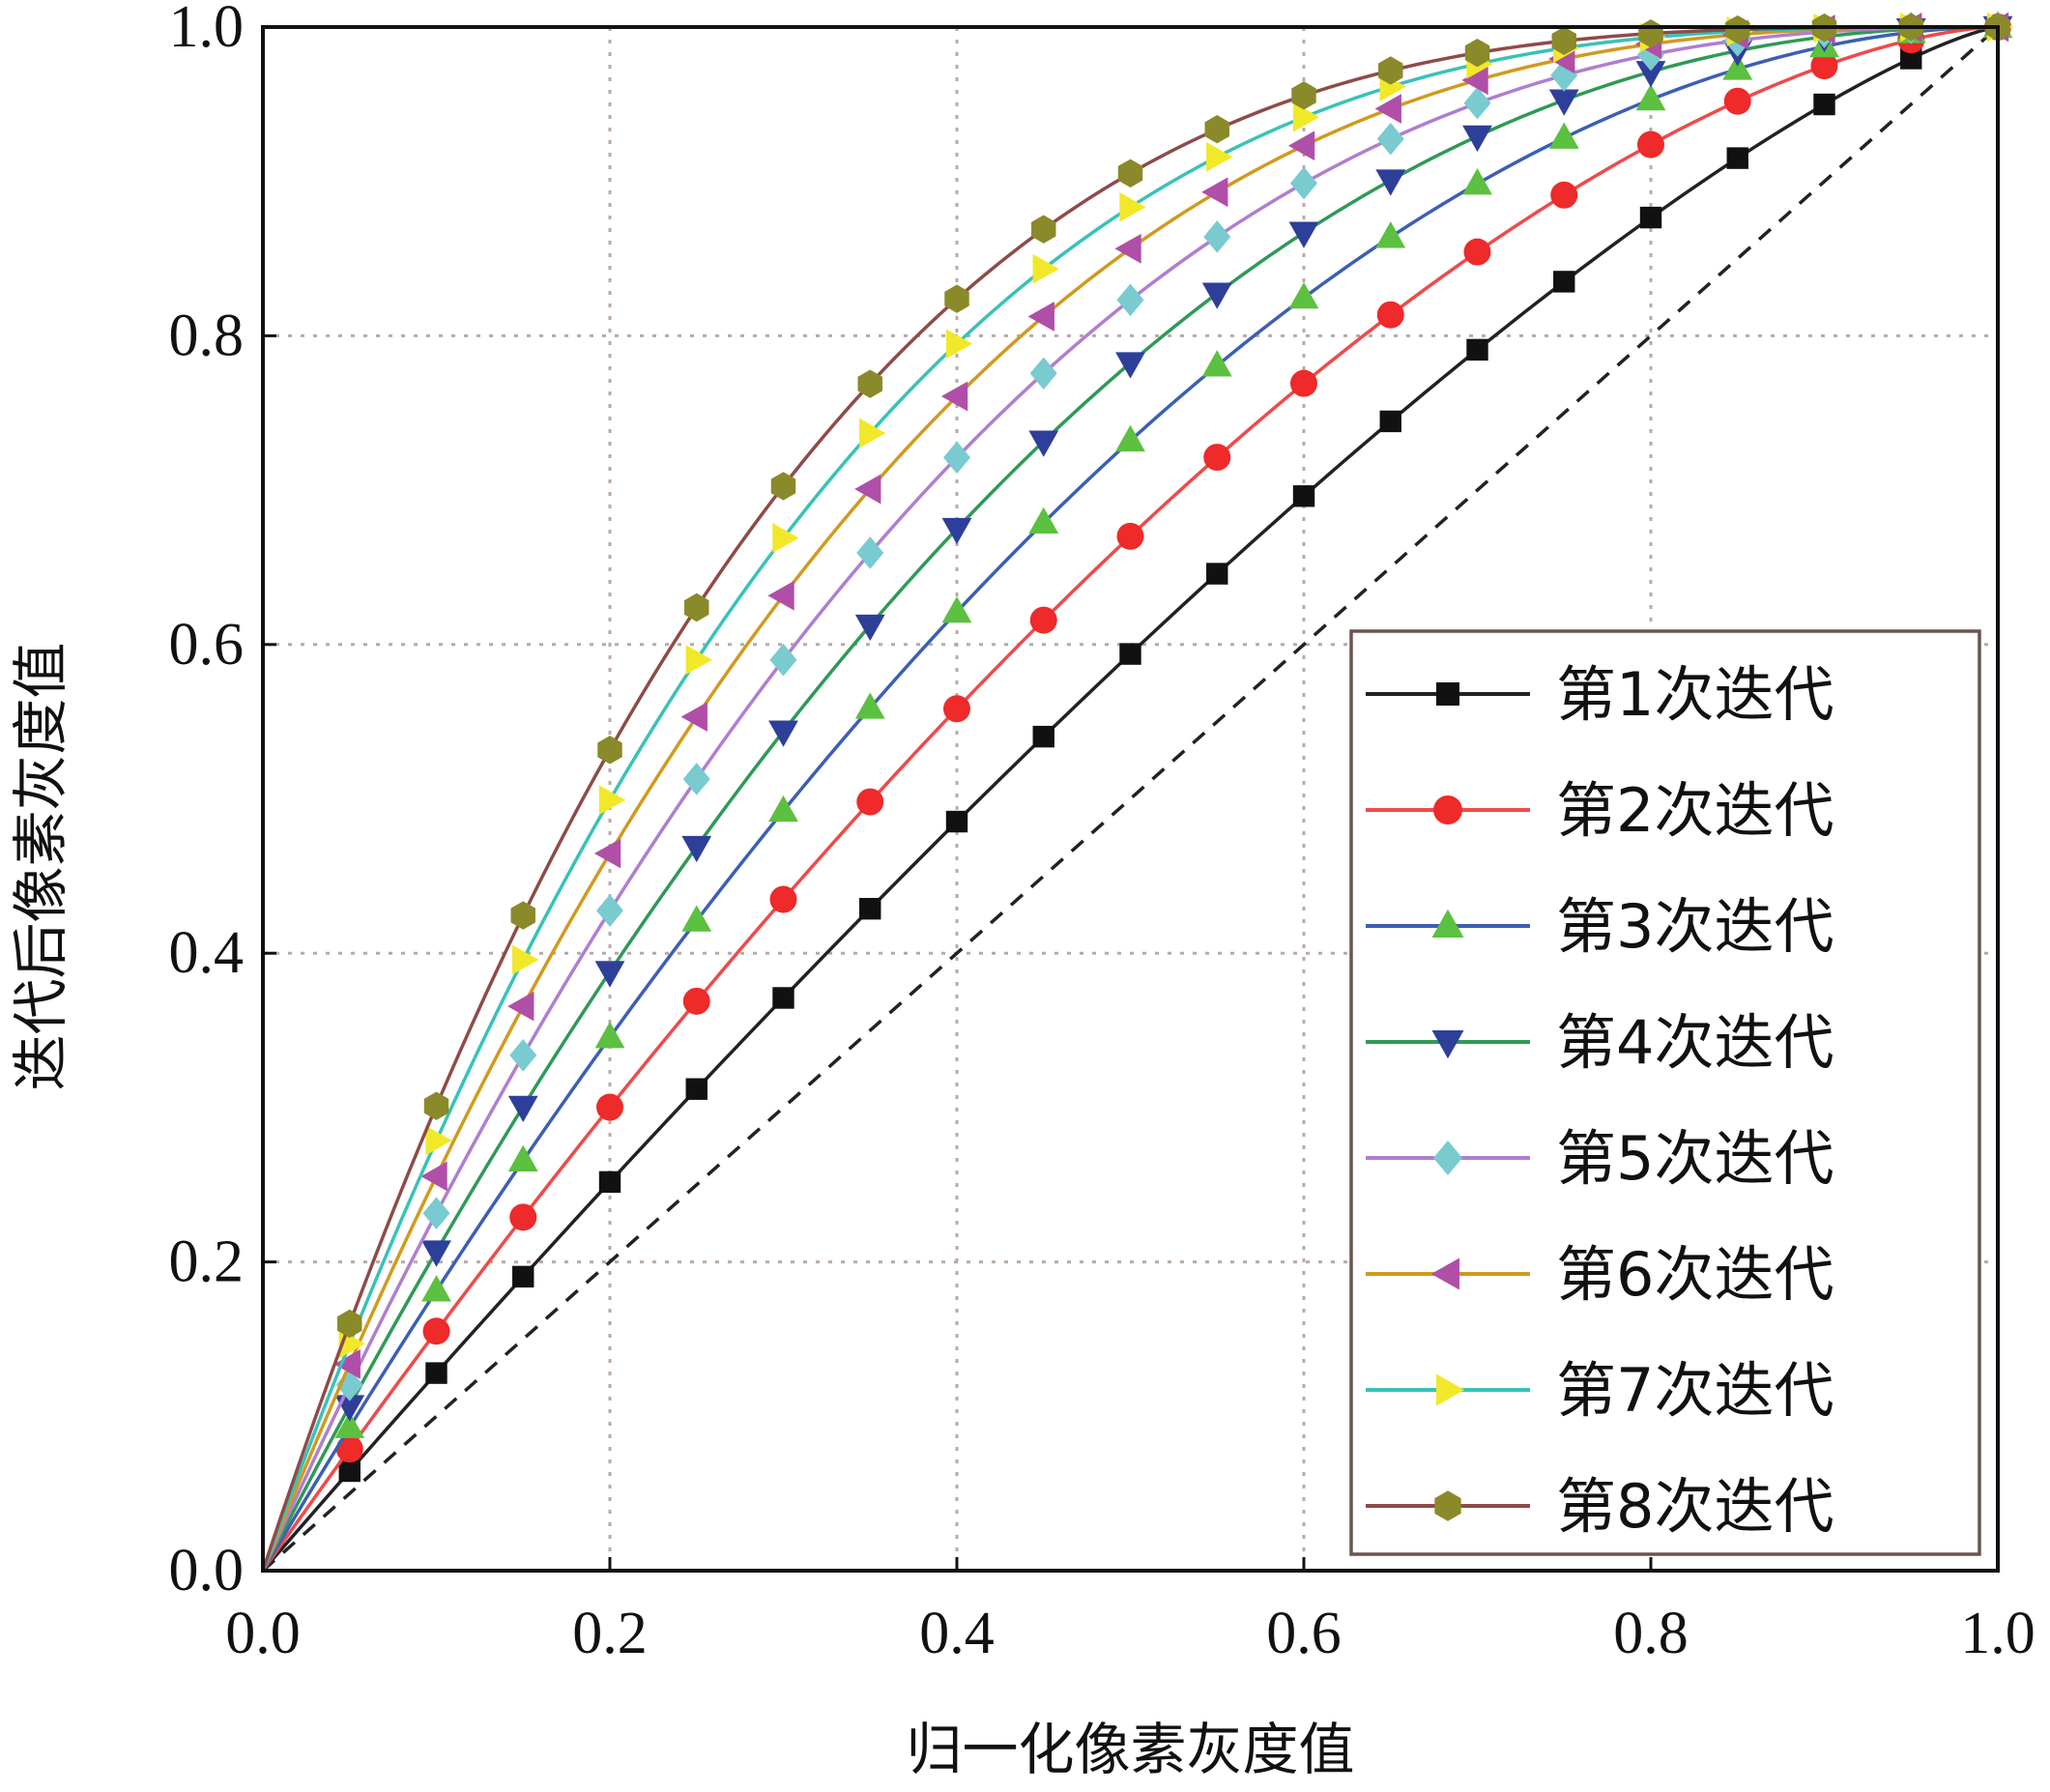 The width and height of the screenshot is (2050, 1792). I want to click on legend-label: 第2次迭代, so click(1694, 810).